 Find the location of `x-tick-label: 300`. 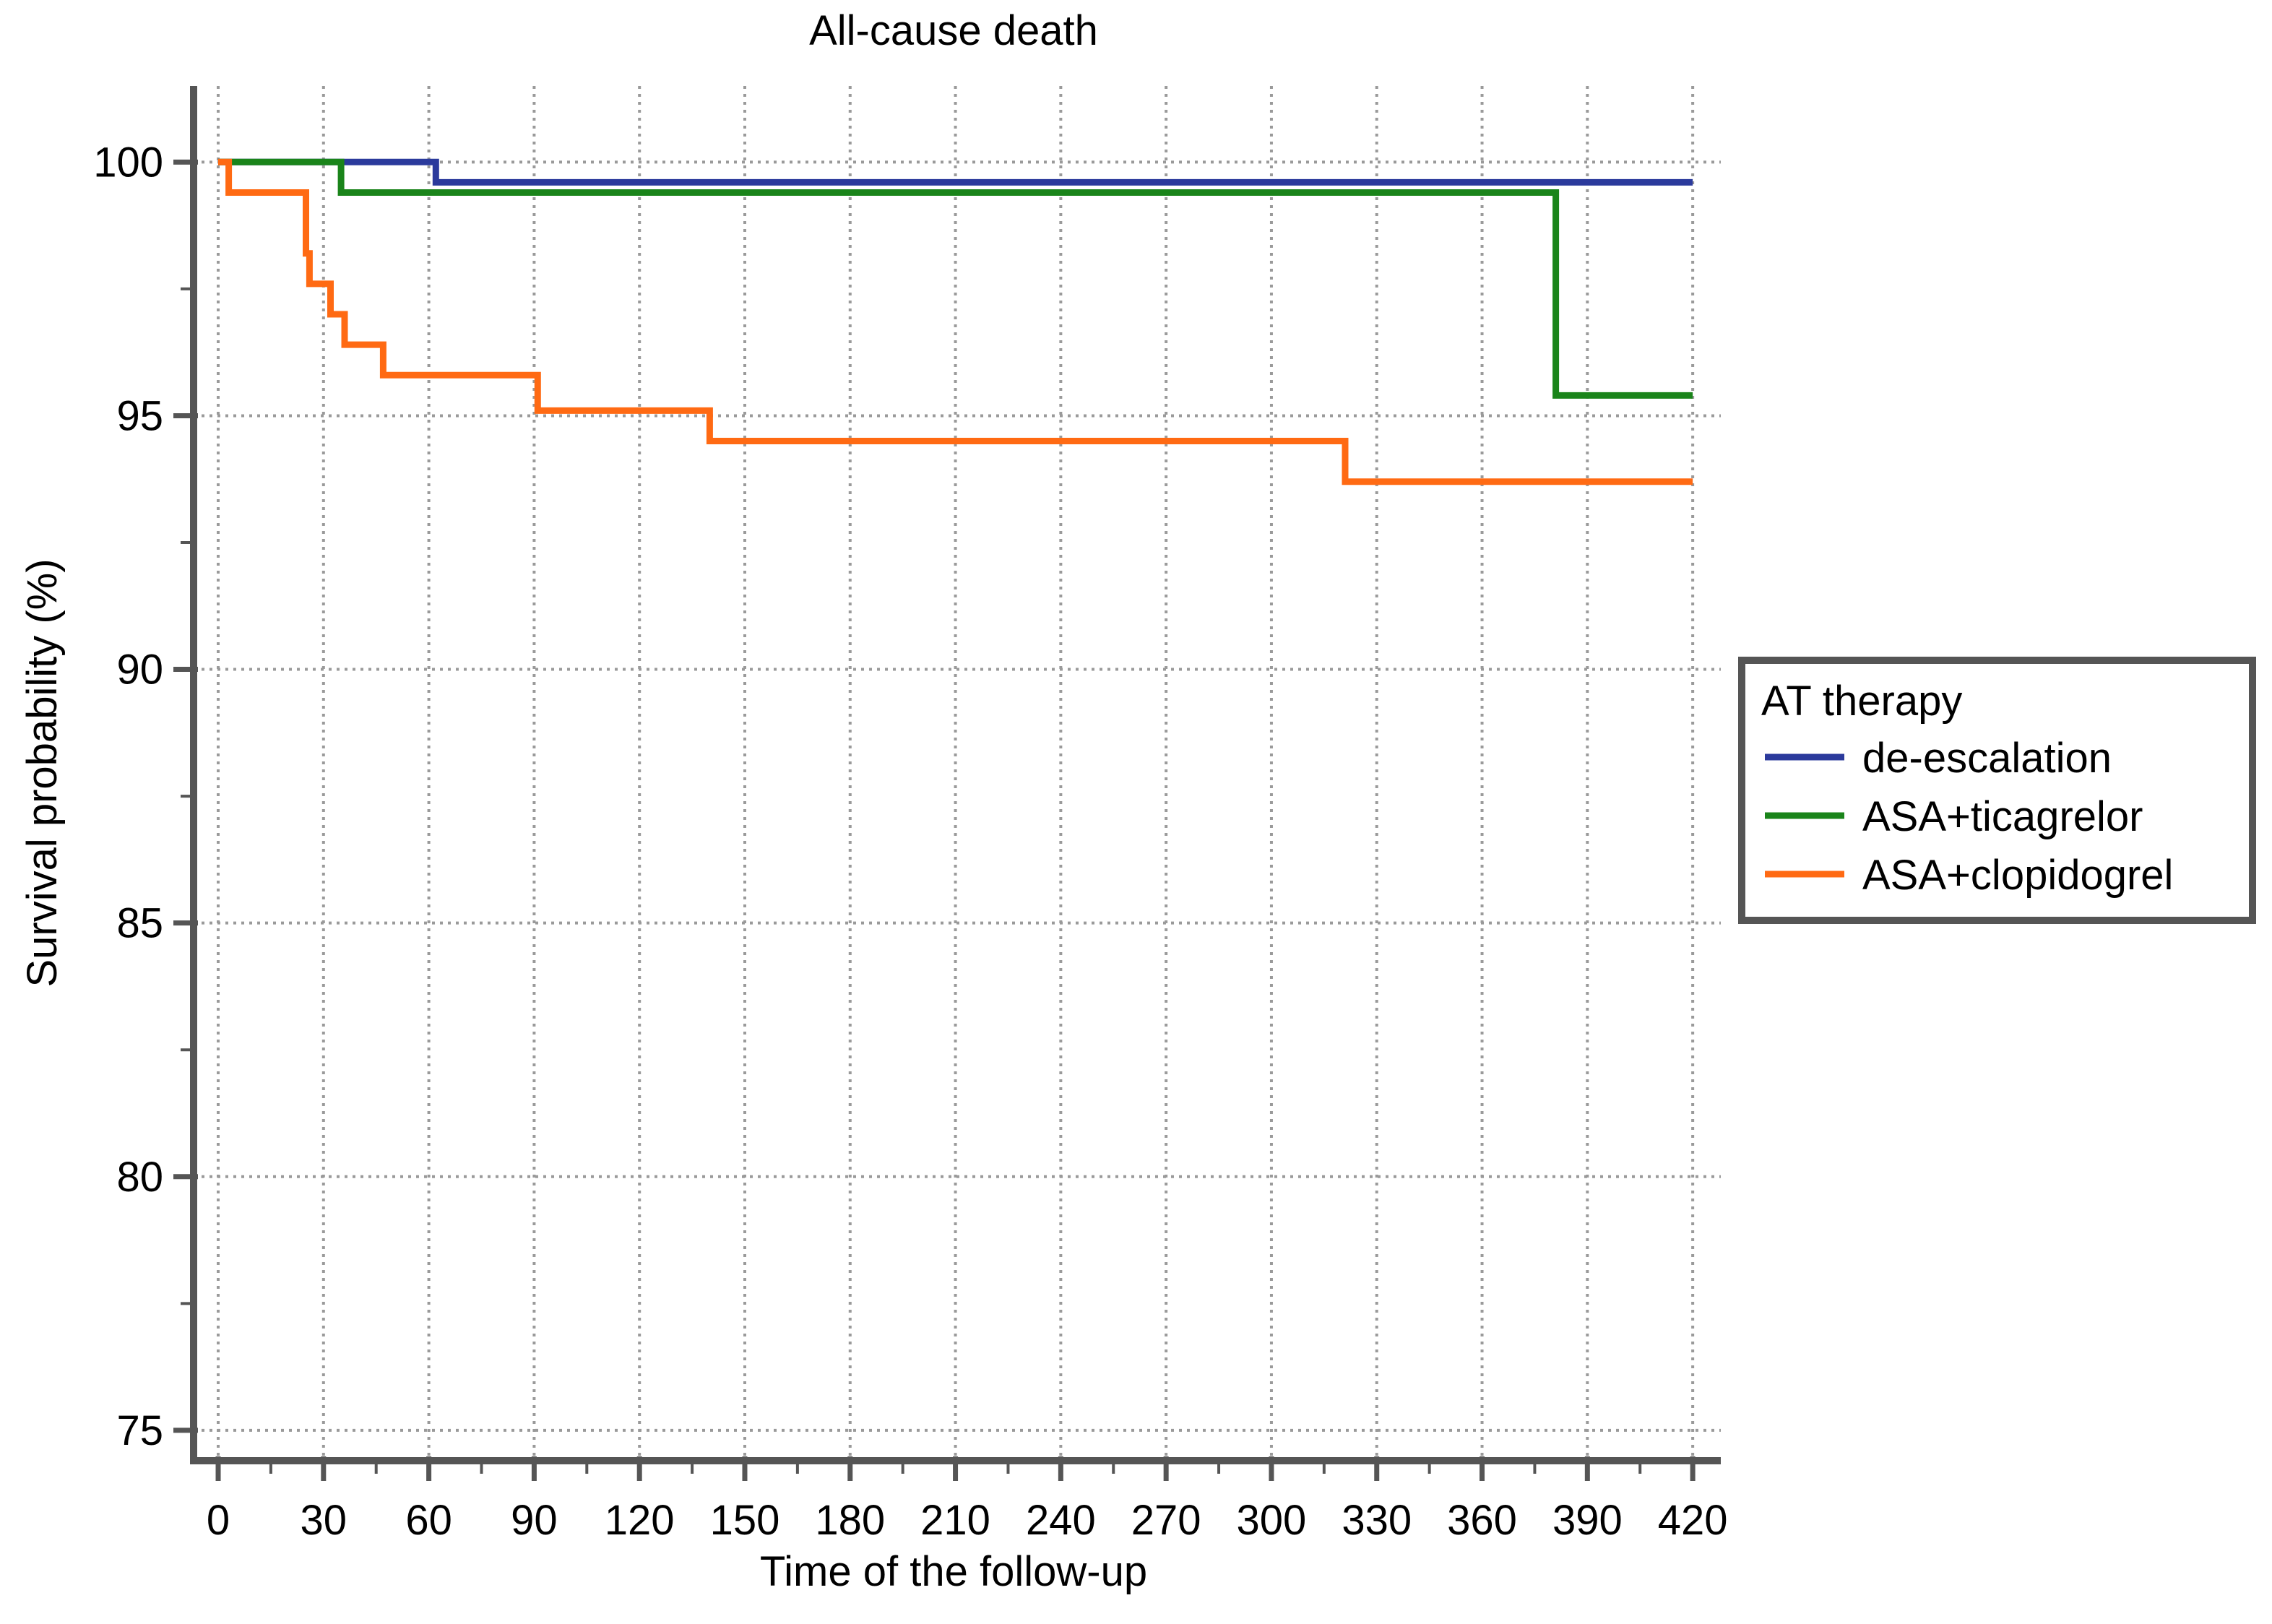

x-tick-label: 300 is located at coordinates (1272, 1520).